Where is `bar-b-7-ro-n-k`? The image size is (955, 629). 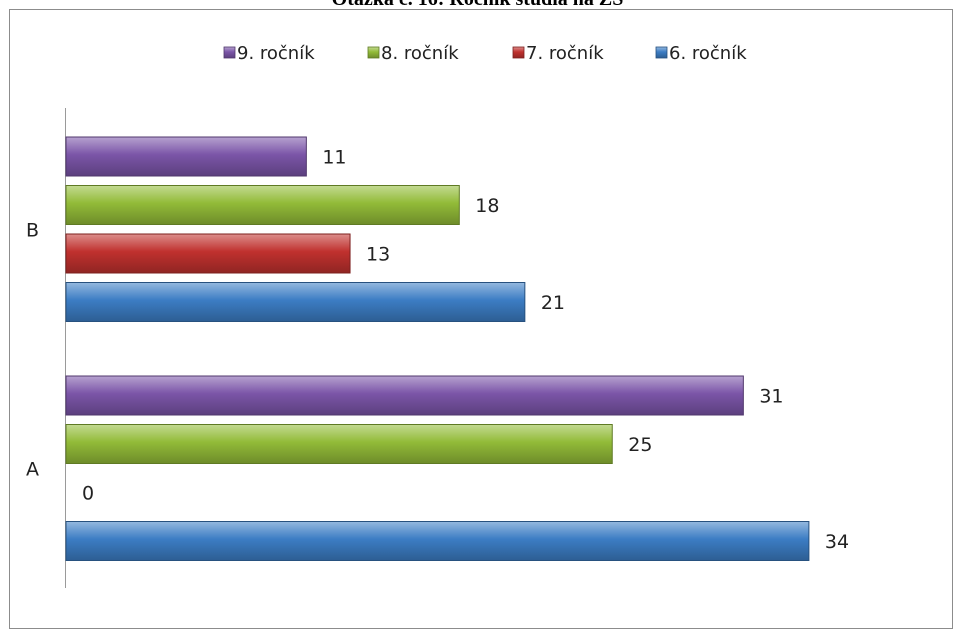
bar-b-7-ro-n-k is located at coordinates (208, 253).